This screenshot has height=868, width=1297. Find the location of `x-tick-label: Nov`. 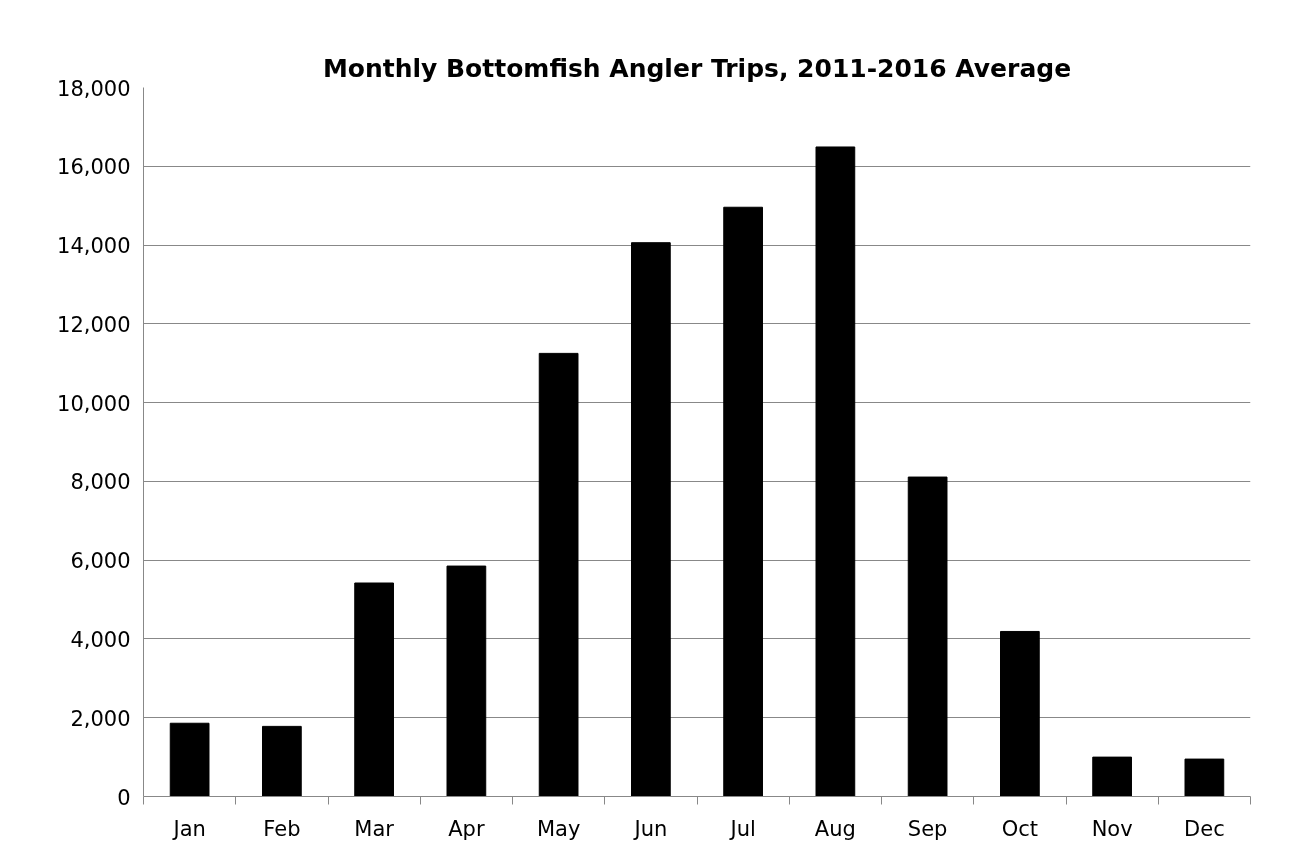

x-tick-label: Nov is located at coordinates (1112, 828).